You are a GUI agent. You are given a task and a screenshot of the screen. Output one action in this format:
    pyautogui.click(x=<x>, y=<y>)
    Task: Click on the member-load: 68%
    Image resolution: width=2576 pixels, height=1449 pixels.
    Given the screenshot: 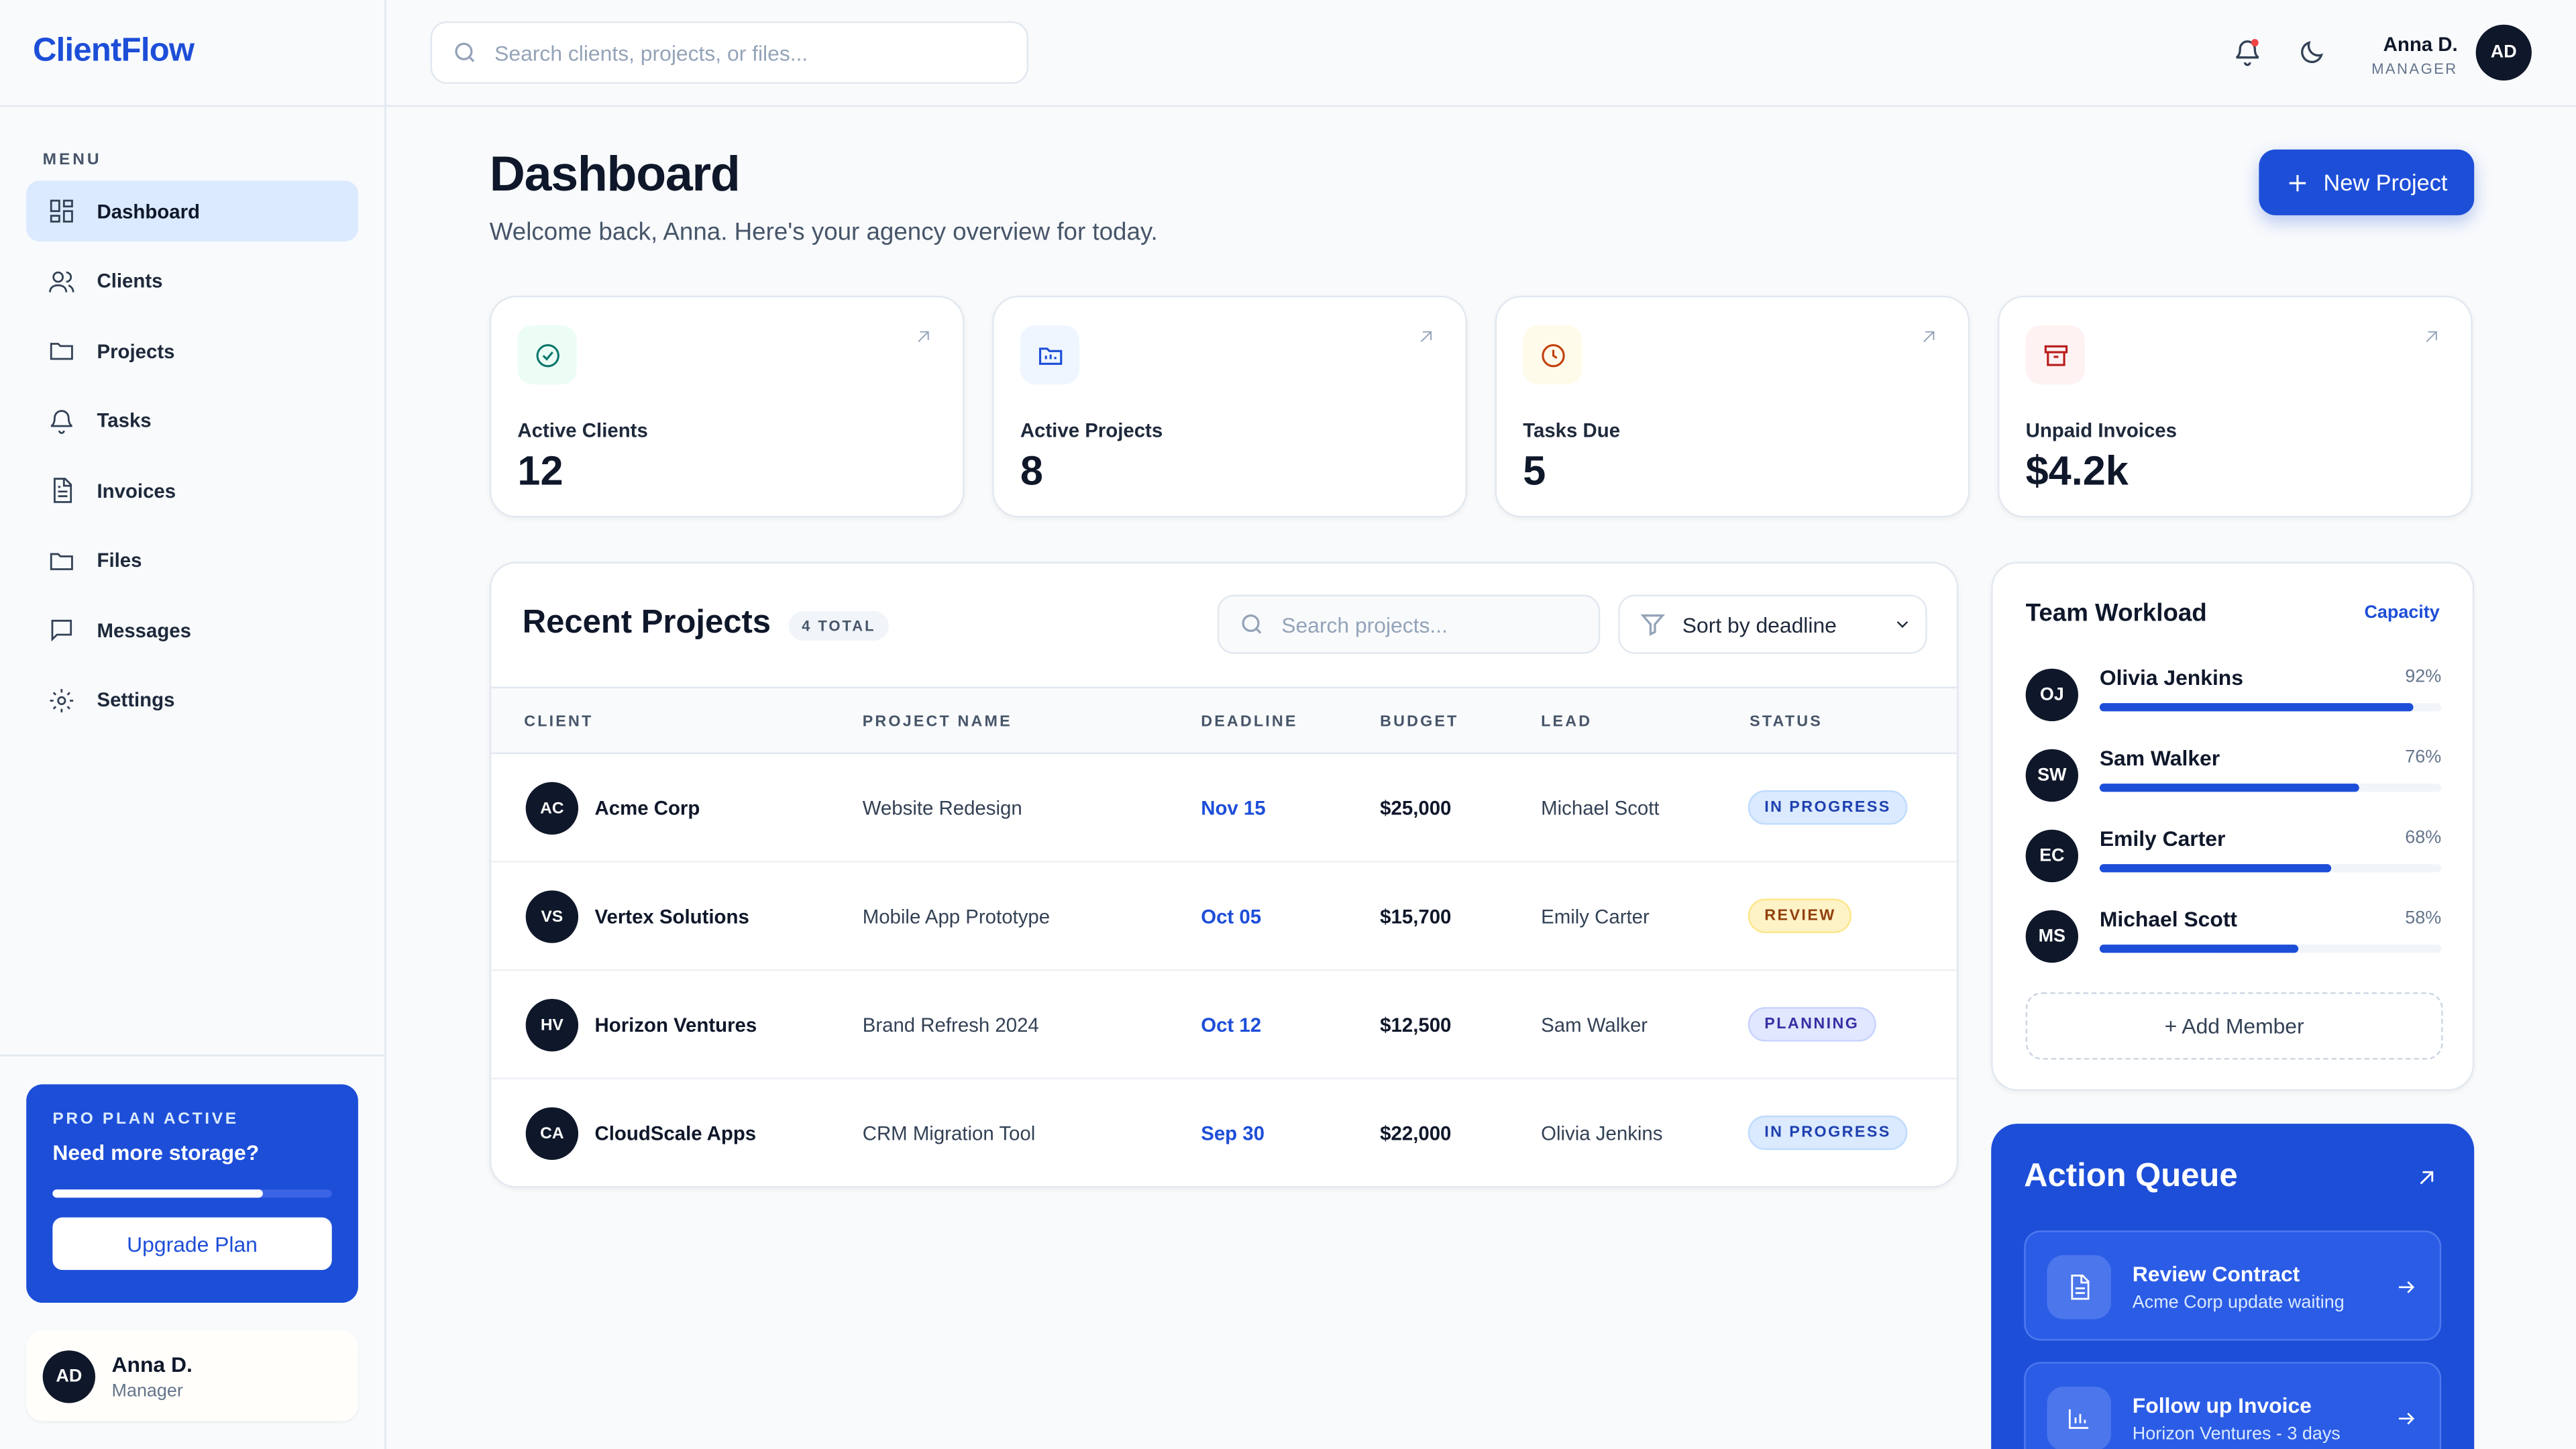 What is the action you would take?
    pyautogui.click(x=2423, y=838)
    